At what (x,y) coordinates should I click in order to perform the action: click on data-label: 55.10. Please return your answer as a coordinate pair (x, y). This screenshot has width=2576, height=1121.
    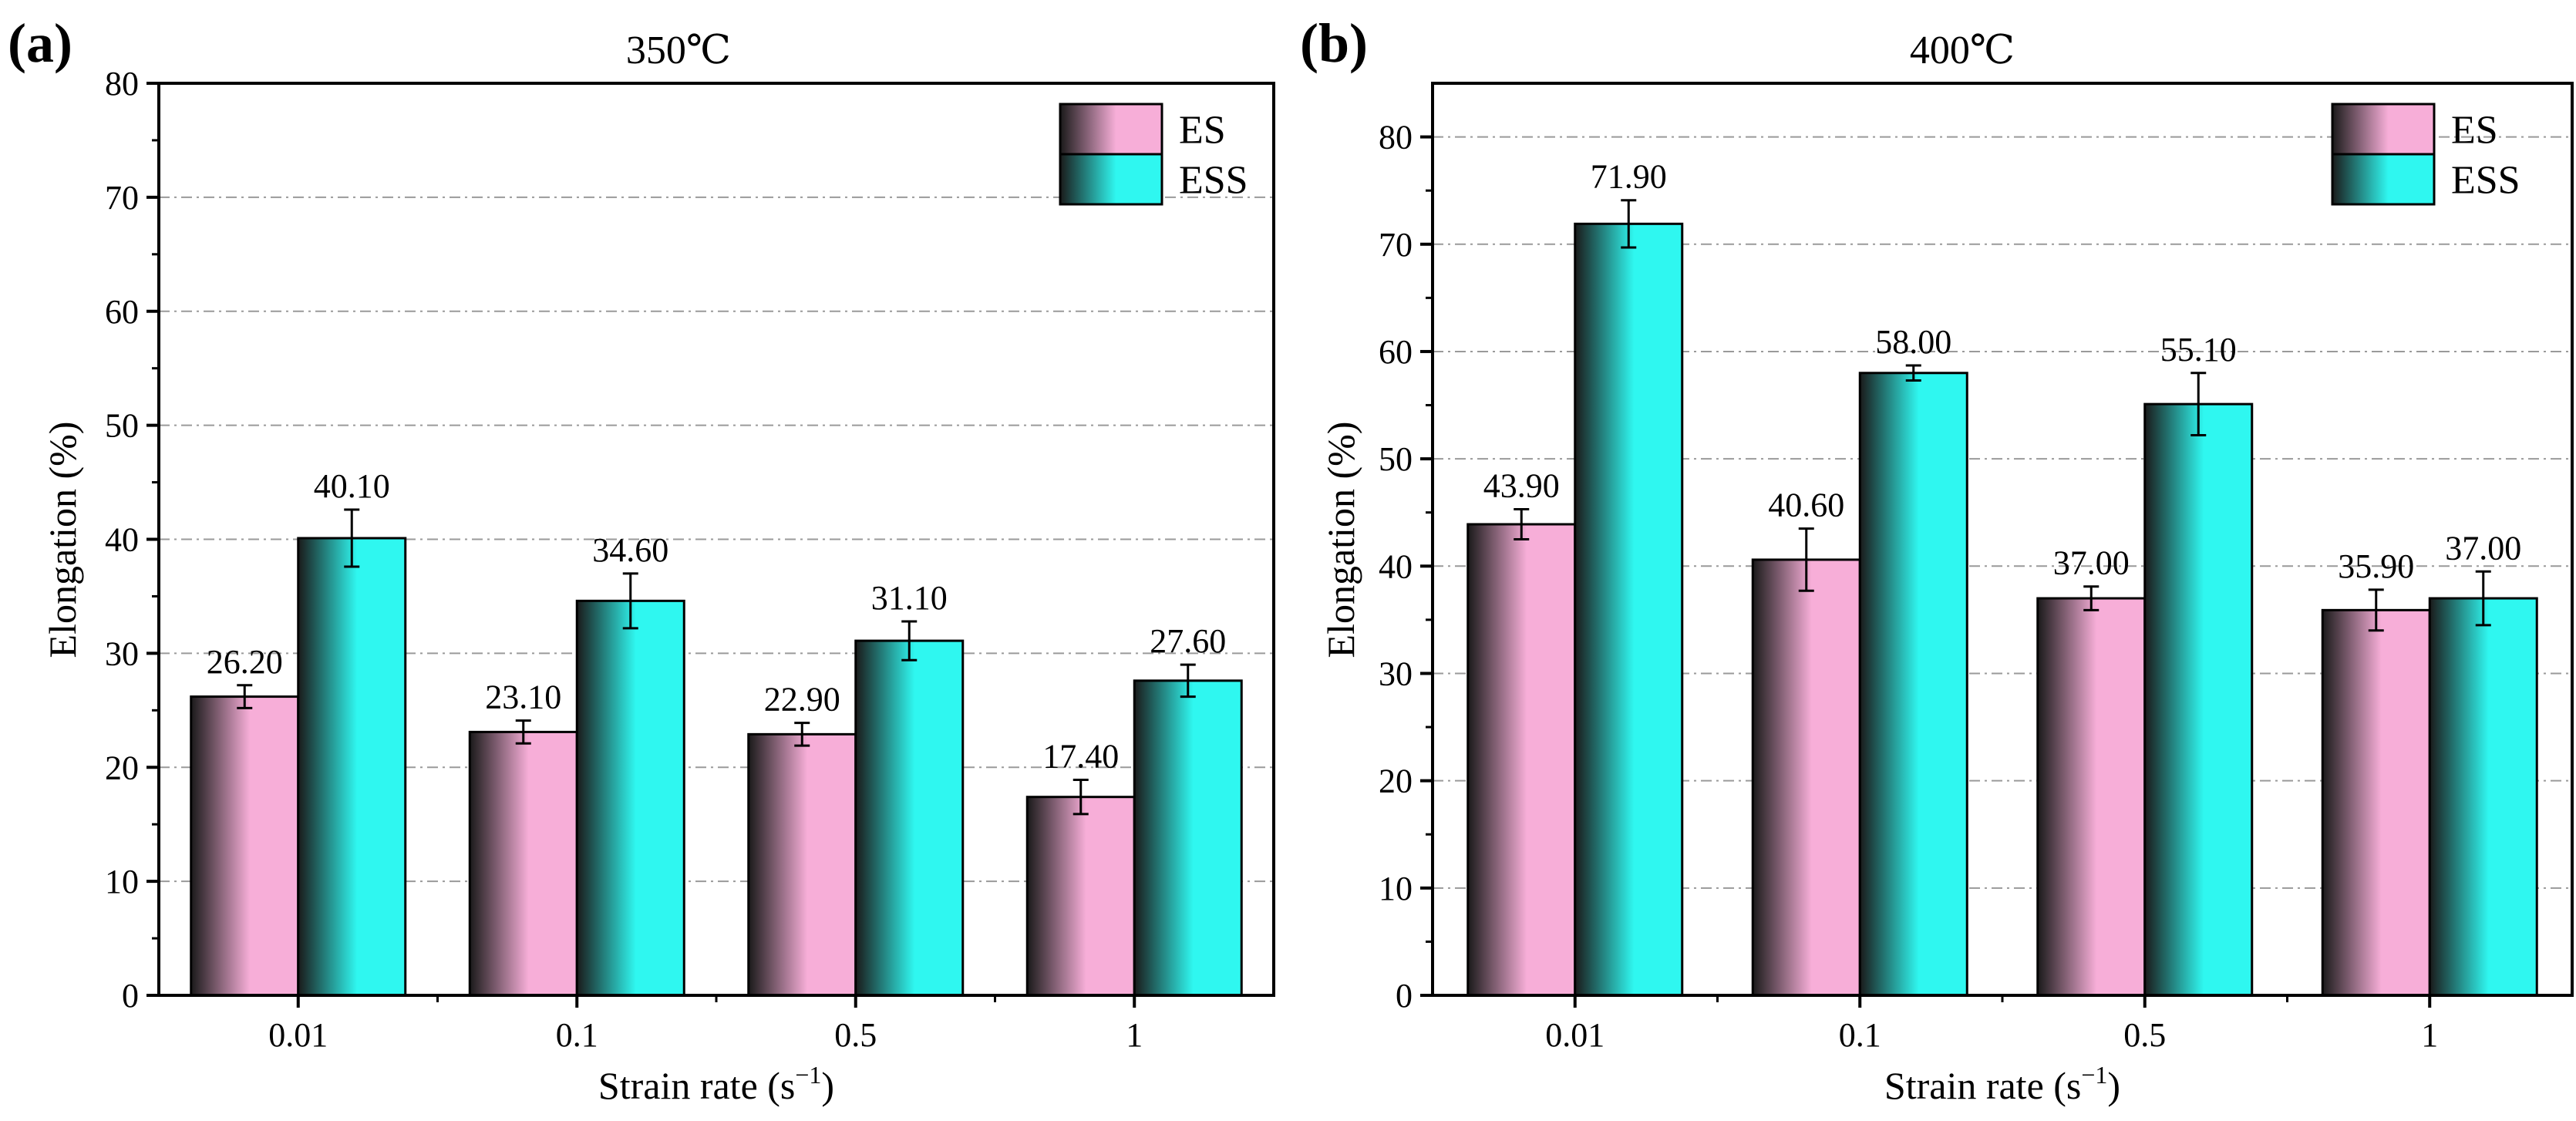
    Looking at the image, I should click on (2199, 350).